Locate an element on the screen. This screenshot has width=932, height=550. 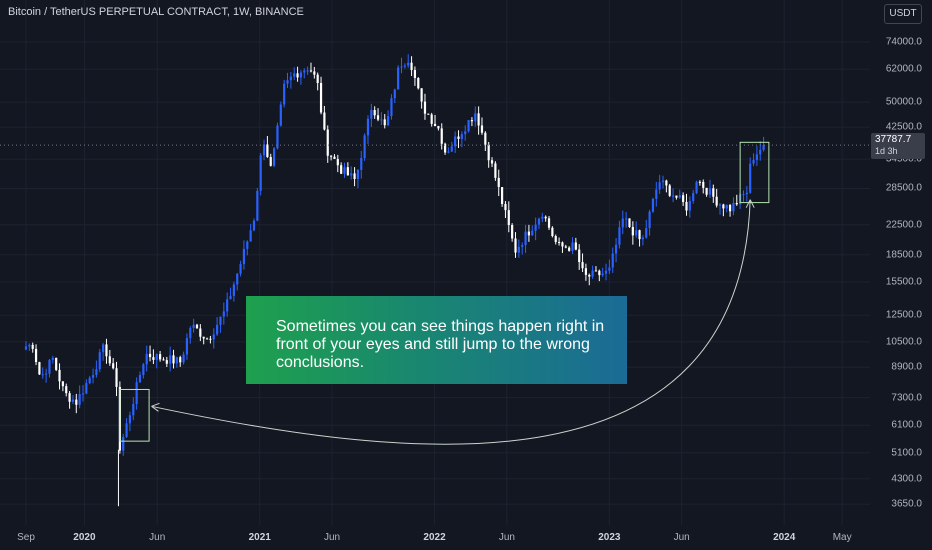
price-tick: 5100.0 is located at coordinates (906, 453).